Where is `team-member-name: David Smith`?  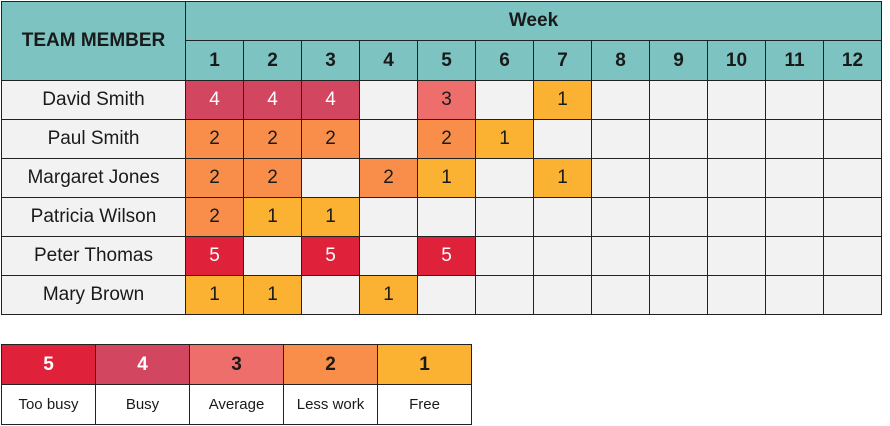
team-member-name: David Smith is located at coordinates (93, 100).